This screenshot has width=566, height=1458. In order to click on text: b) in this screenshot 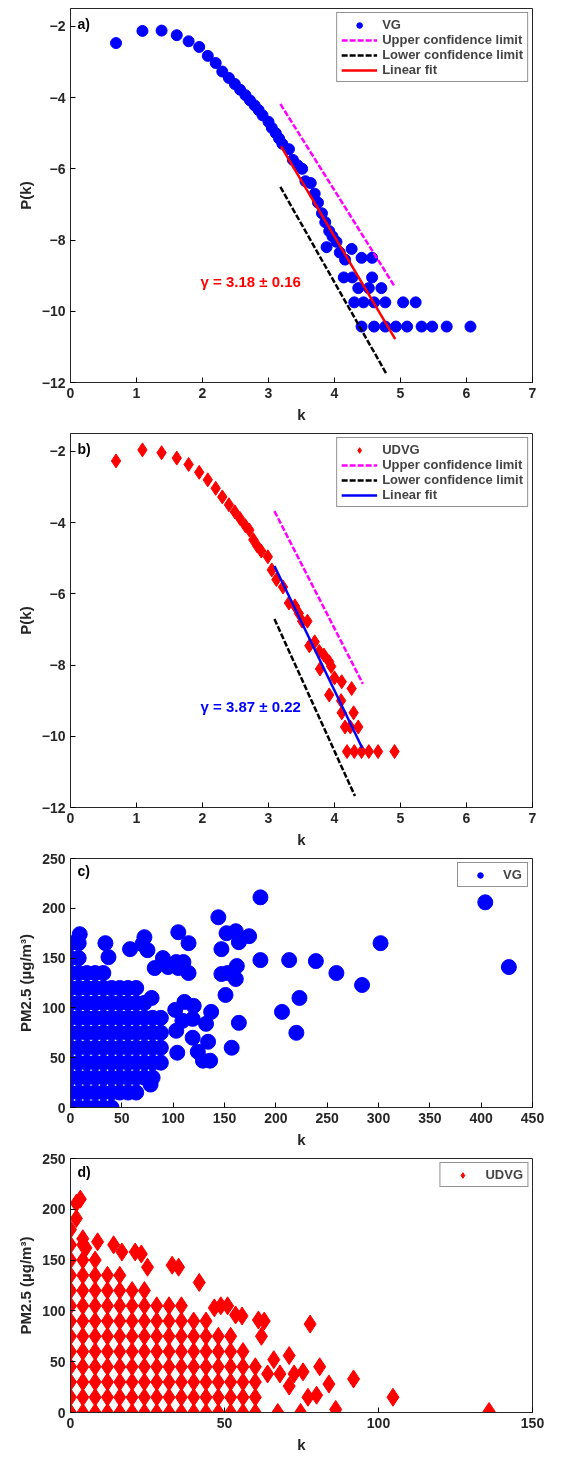, I will do `click(84, 448)`.